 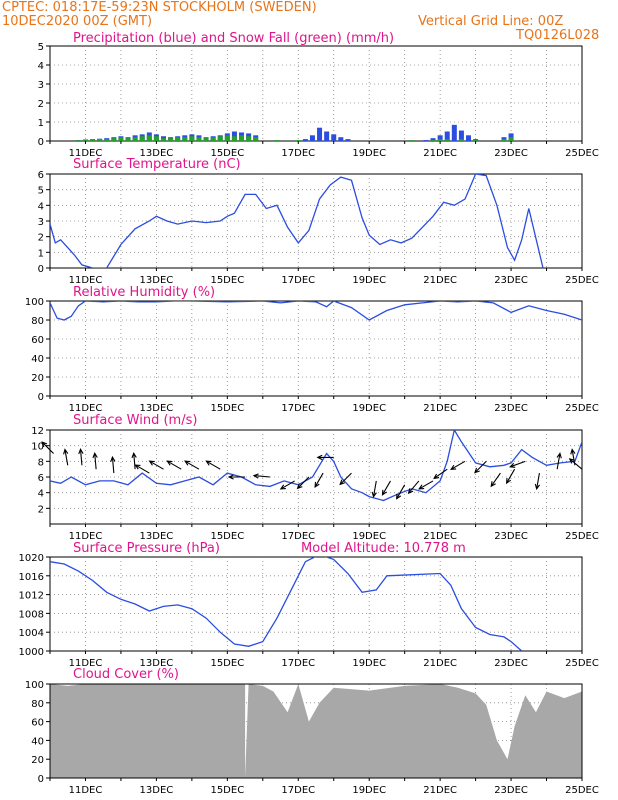 What do you see at coordinates (37, 723) in the screenshot?
I see `y-tick-label: 60` at bounding box center [37, 723].